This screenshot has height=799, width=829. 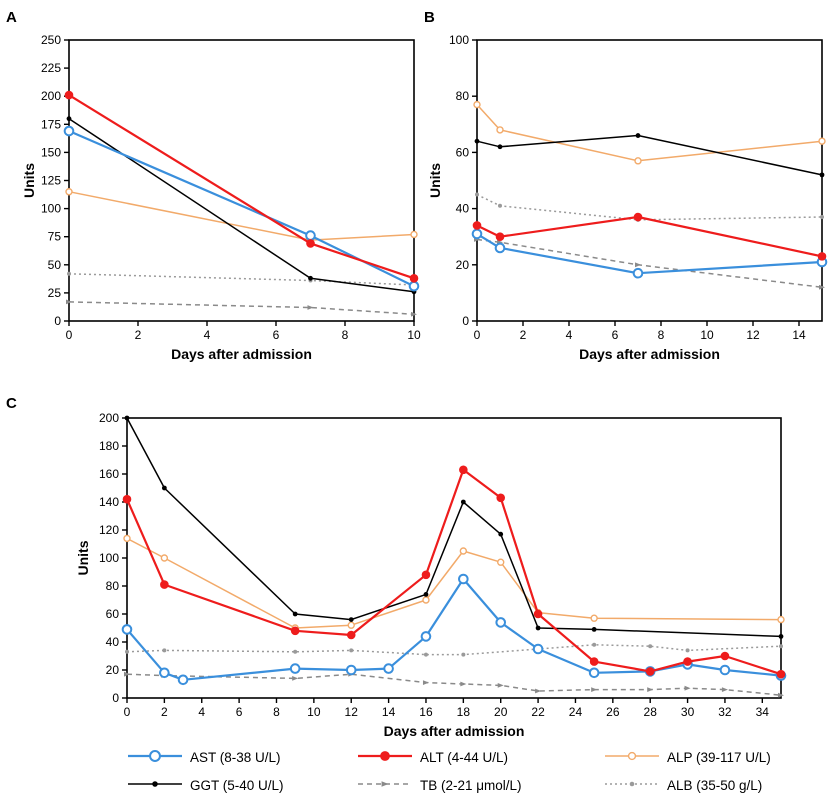 I want to click on panel-c-ylabel: Units, so click(x=83, y=557).